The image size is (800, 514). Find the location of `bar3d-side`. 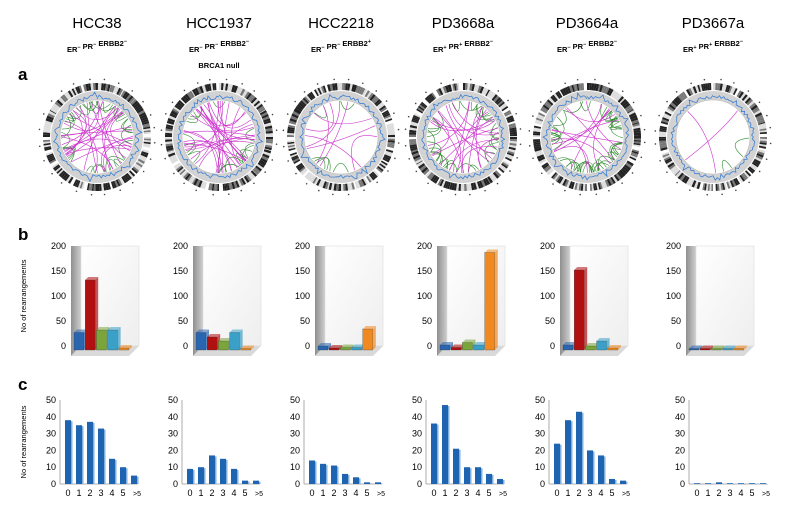

bar3d-side is located at coordinates (723, 347).